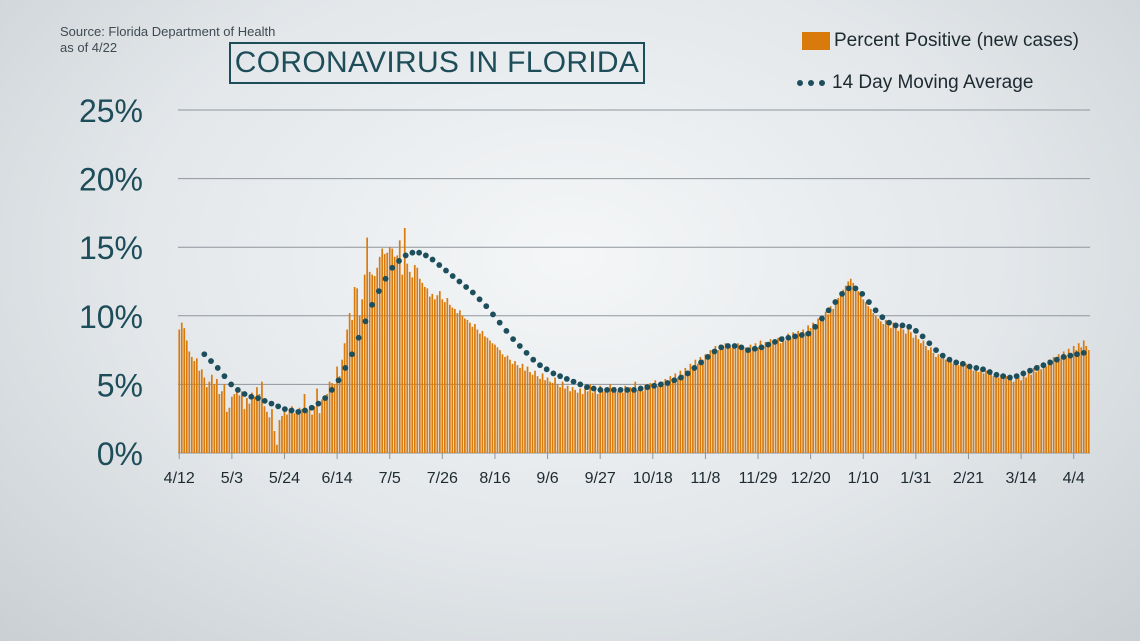 This screenshot has width=1140, height=641. I want to click on chart-title: CORONAVIRUS IN FLORIDA, so click(437, 62).